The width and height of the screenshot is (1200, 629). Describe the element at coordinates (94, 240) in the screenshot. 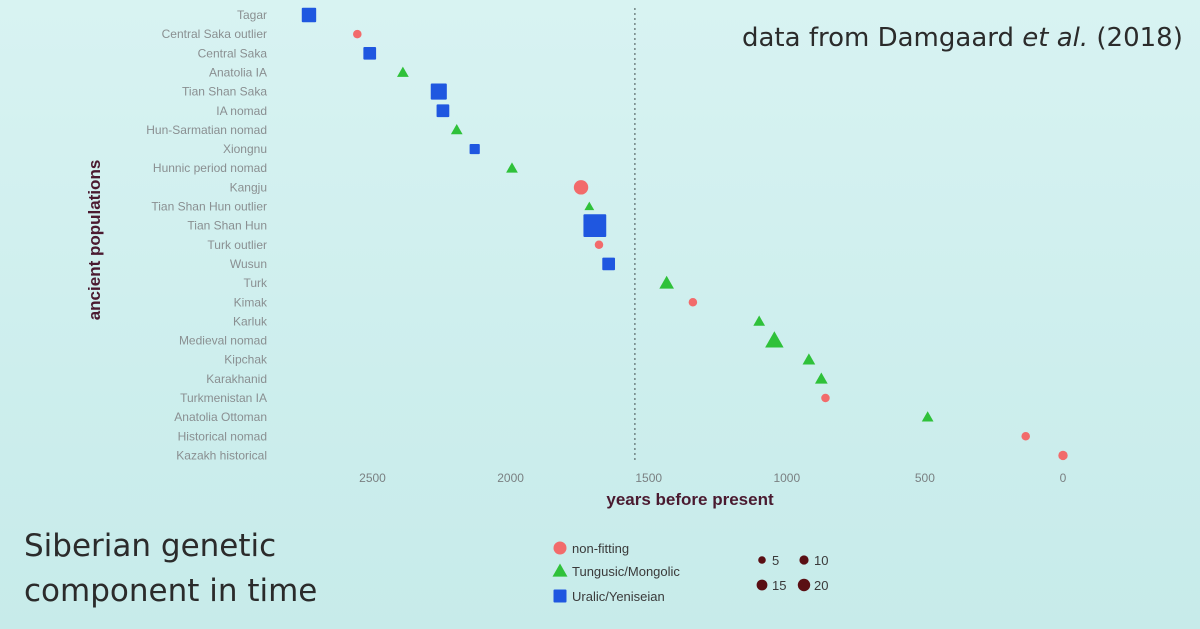

I see `y-axis-title: ancient populations` at that location.